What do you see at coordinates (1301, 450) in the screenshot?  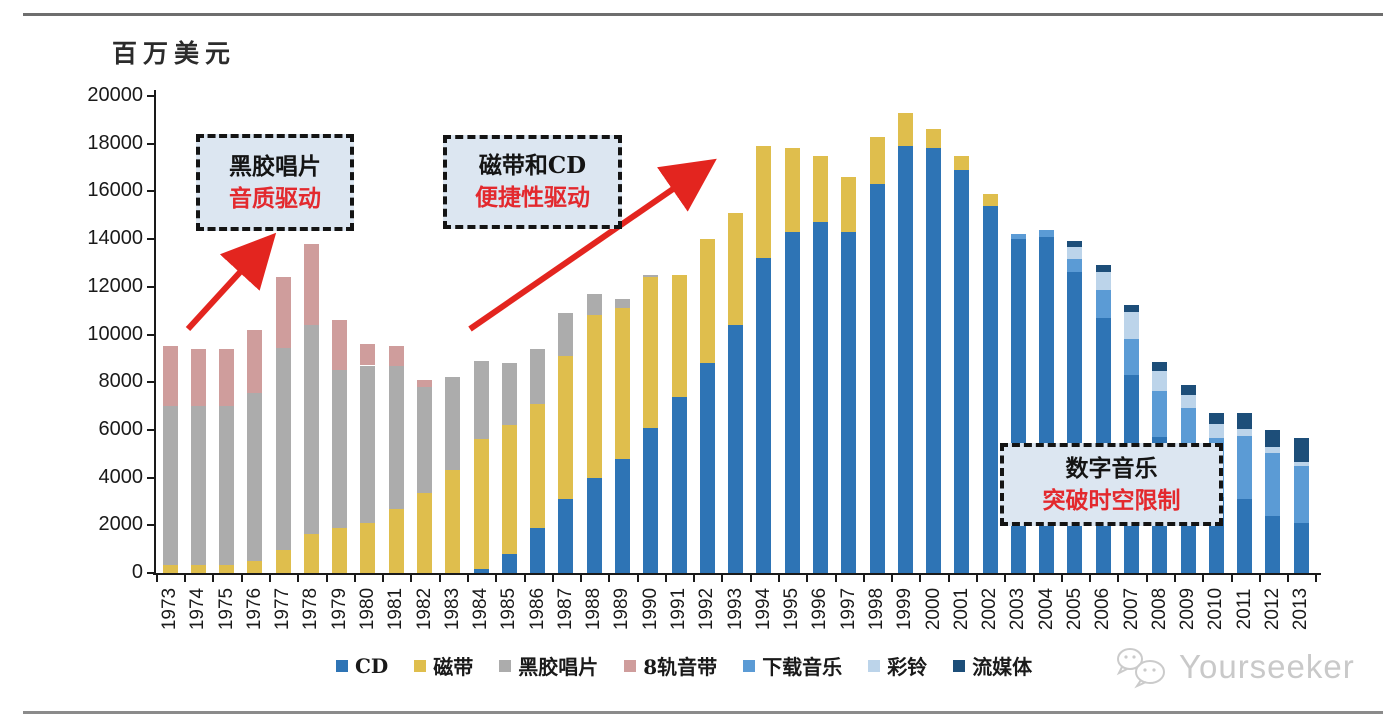 I see `bar-segment-2013-流媒体` at bounding box center [1301, 450].